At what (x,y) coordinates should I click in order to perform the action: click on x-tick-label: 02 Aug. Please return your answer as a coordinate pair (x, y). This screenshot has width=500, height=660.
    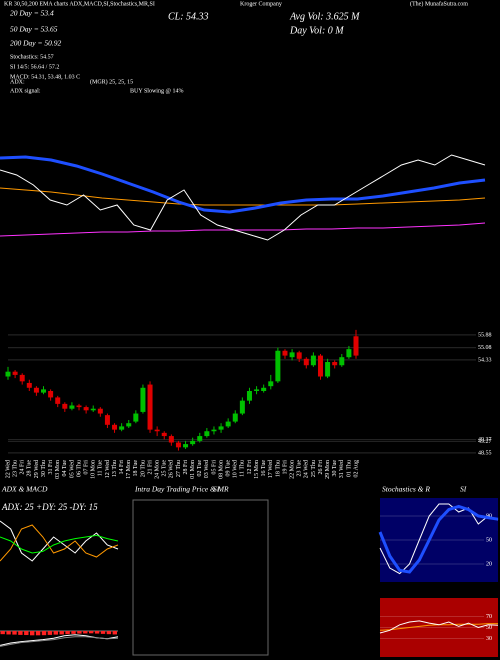
    Looking at the image, I should click on (356, 469).